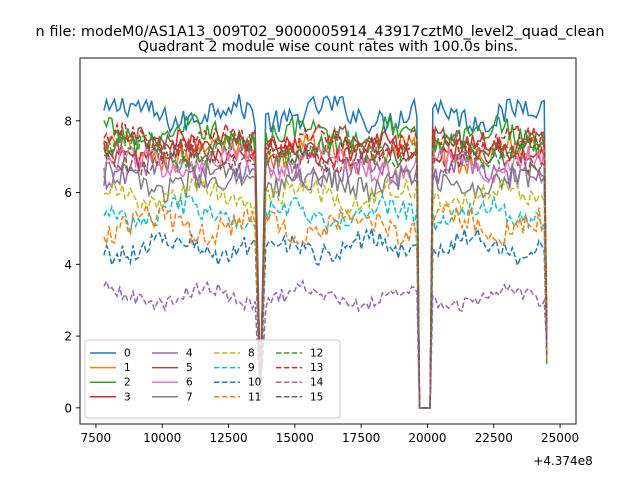 The image size is (640, 480). What do you see at coordinates (427, 438) in the screenshot?
I see `x-tick-label: 20000` at bounding box center [427, 438].